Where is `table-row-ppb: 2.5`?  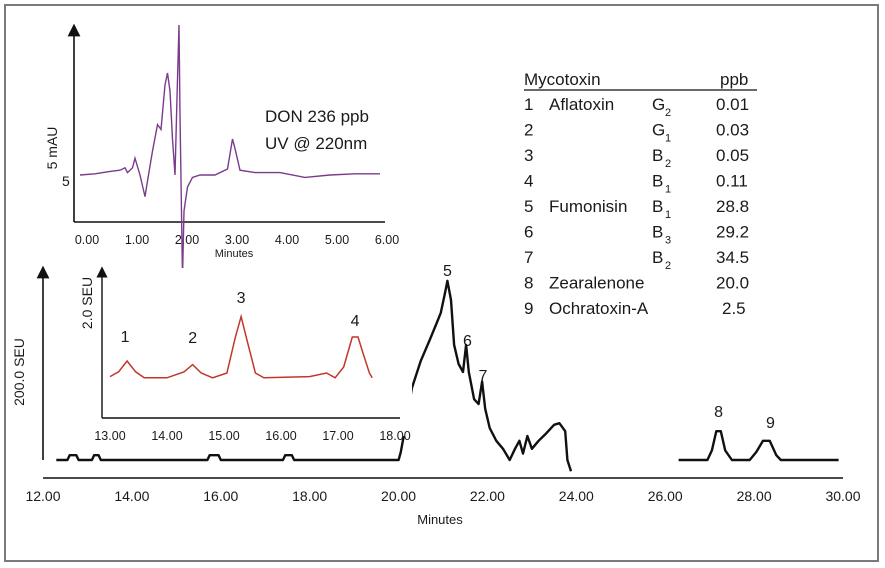 table-row-ppb: 2.5 is located at coordinates (734, 308).